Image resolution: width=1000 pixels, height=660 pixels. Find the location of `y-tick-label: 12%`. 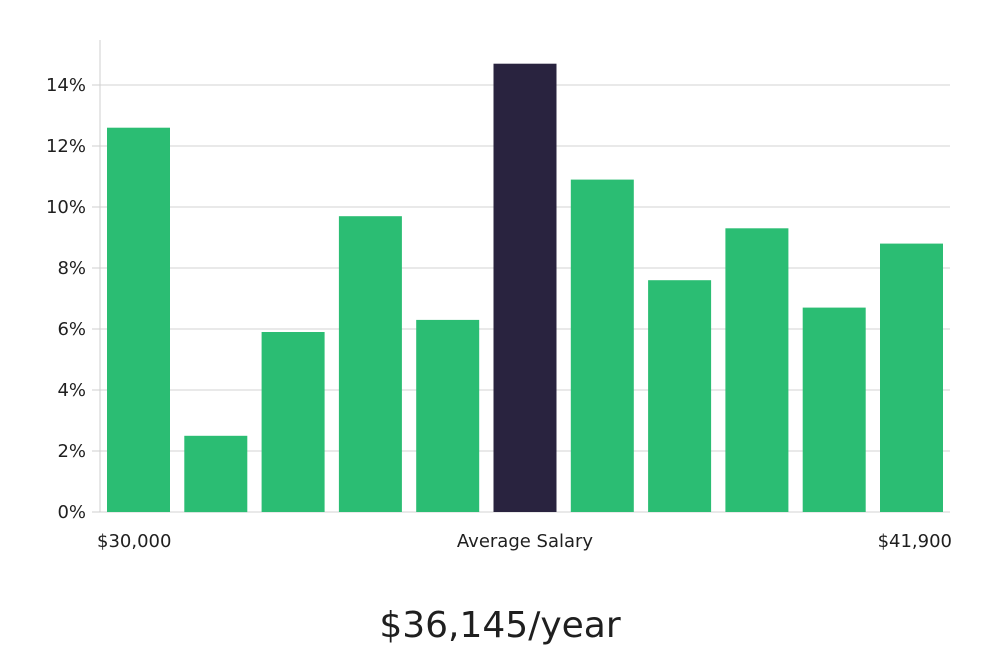

y-tick-label: 12% is located at coordinates (66, 146).